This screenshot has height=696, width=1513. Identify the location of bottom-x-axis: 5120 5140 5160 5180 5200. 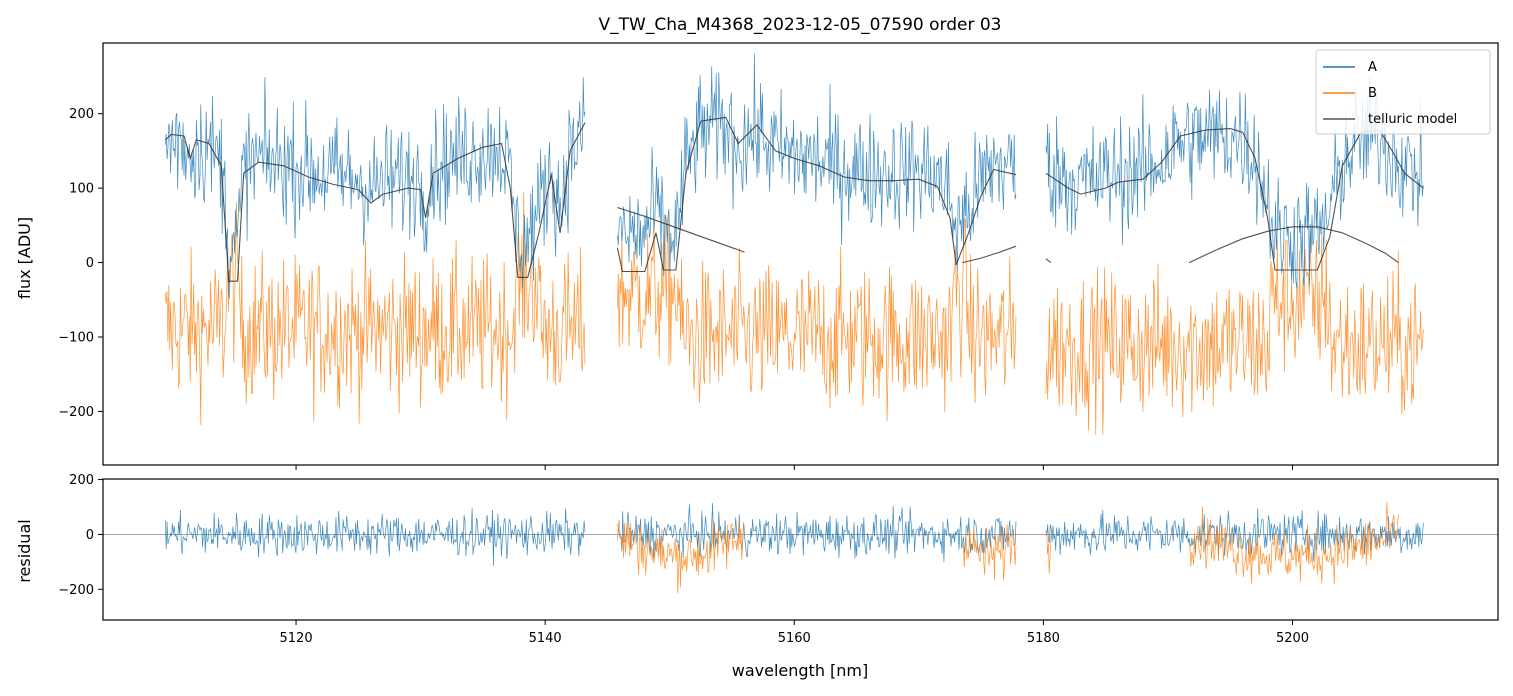
(794, 633).